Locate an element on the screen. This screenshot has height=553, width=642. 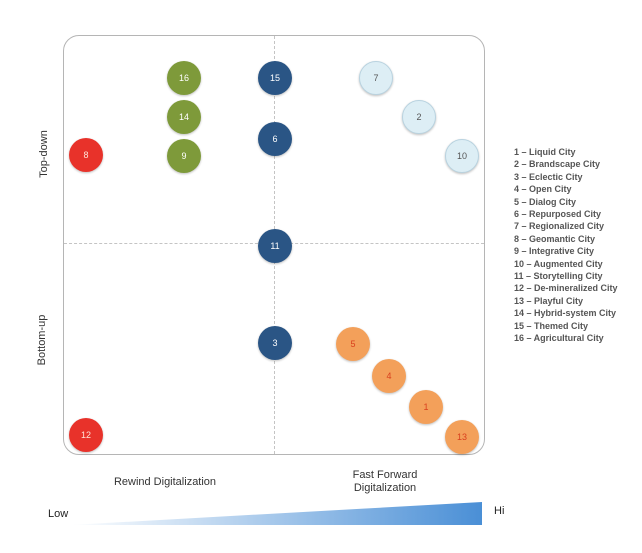
y-axis-label-top: Top-down is located at coordinates (44, 154).